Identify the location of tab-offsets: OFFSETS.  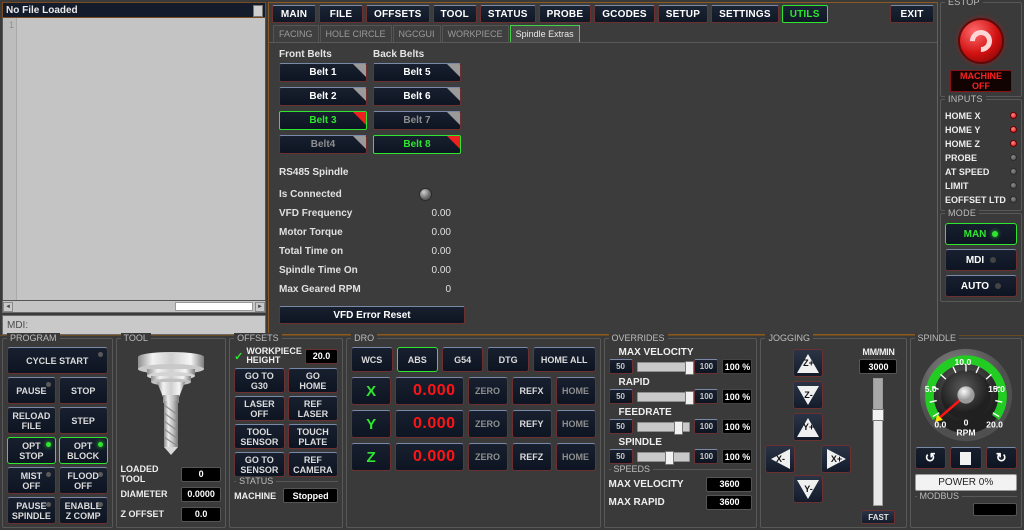
(398, 14).